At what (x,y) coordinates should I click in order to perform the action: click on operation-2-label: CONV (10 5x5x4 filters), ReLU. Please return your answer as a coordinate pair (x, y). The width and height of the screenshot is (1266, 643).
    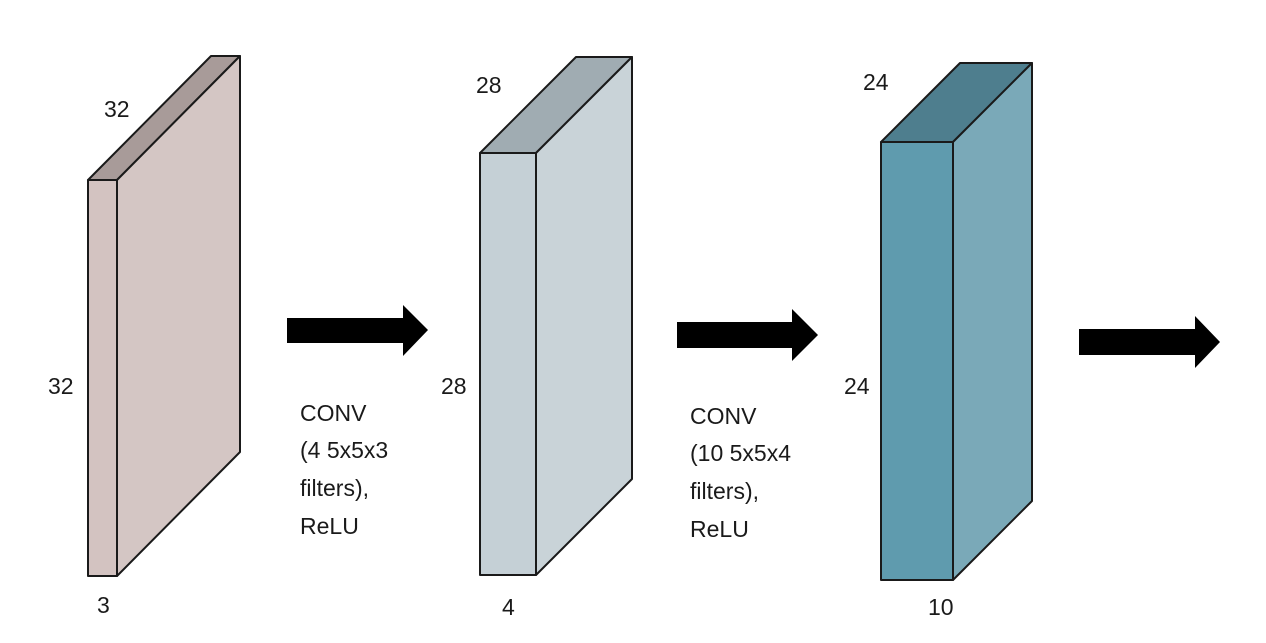
    Looking at the image, I should click on (743, 472).